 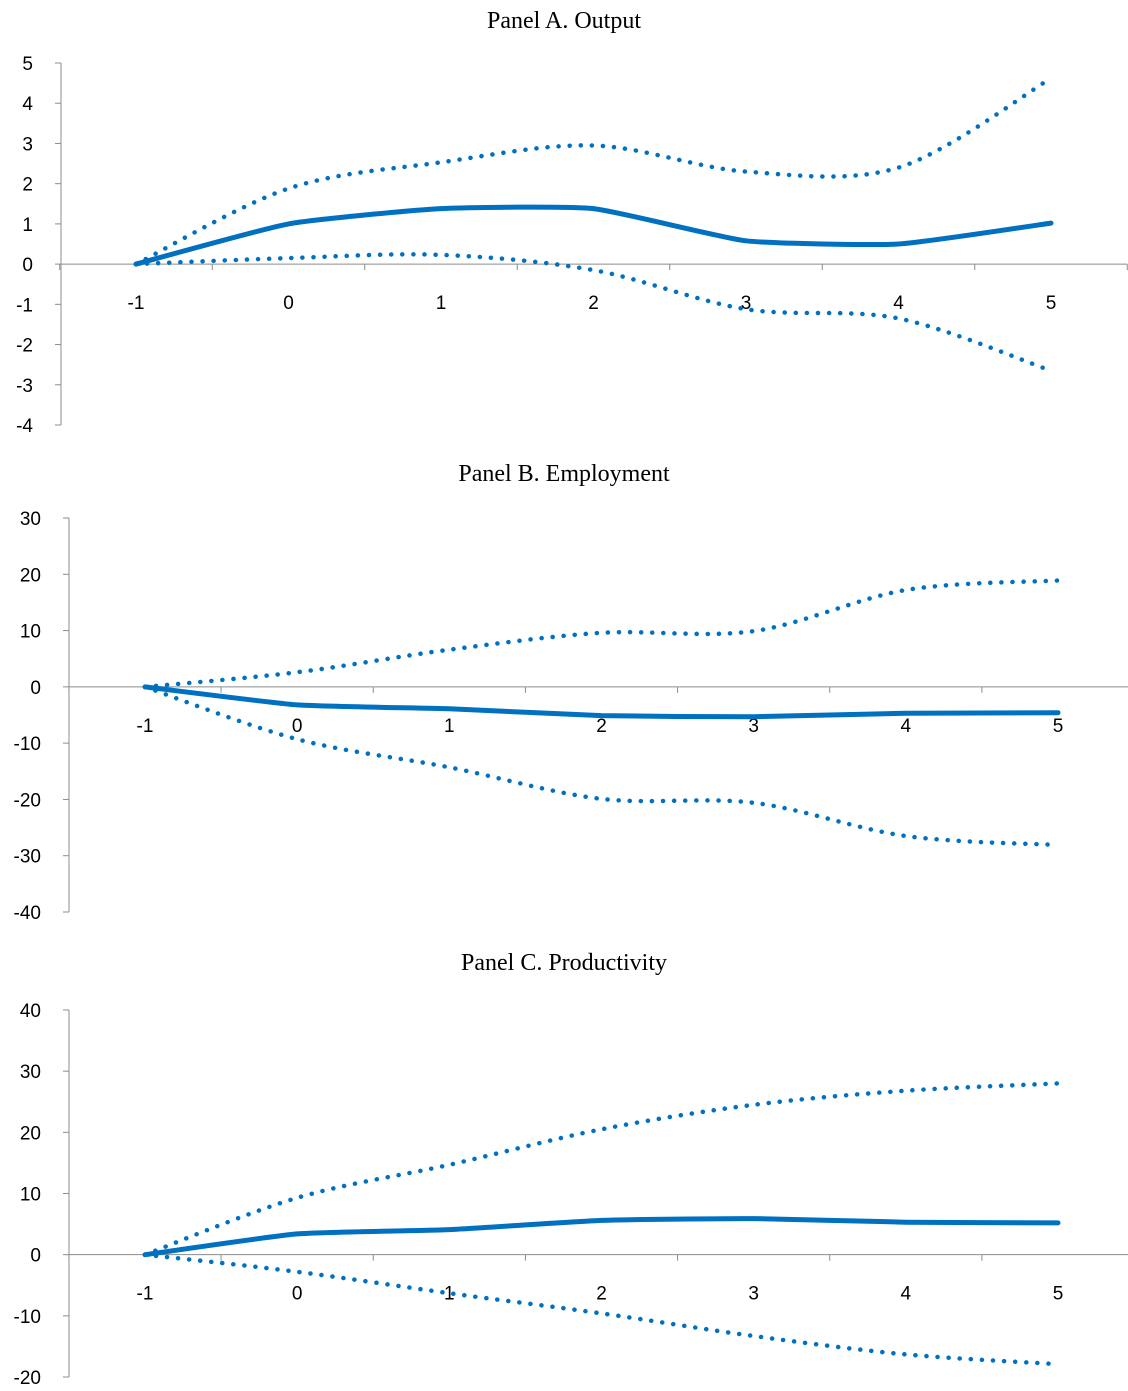 I want to click on panel-title: Panel B. Employment, so click(x=564, y=474).